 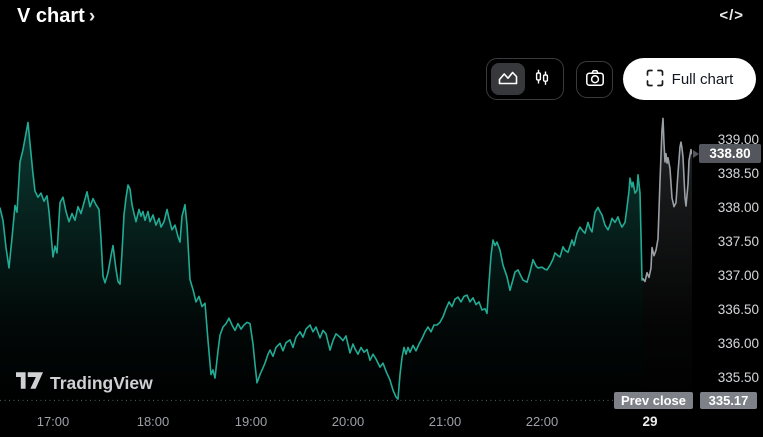 What do you see at coordinates (738, 173) in the screenshot?
I see `y-axis-label: 338.50` at bounding box center [738, 173].